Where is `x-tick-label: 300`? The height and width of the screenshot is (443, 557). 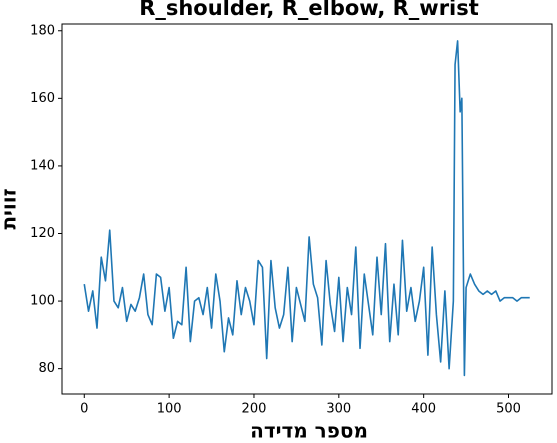
x-tick-label: 300 is located at coordinates (338, 409).